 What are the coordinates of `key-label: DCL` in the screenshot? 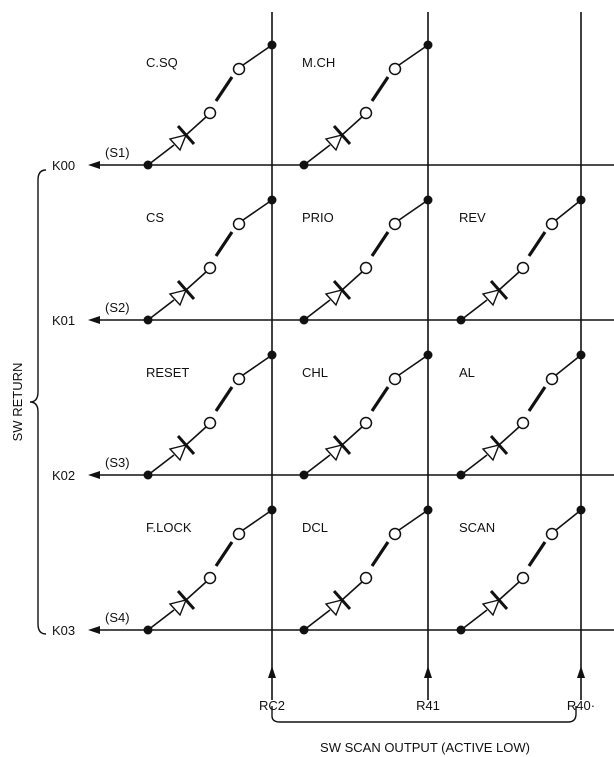 It's located at (315, 527).